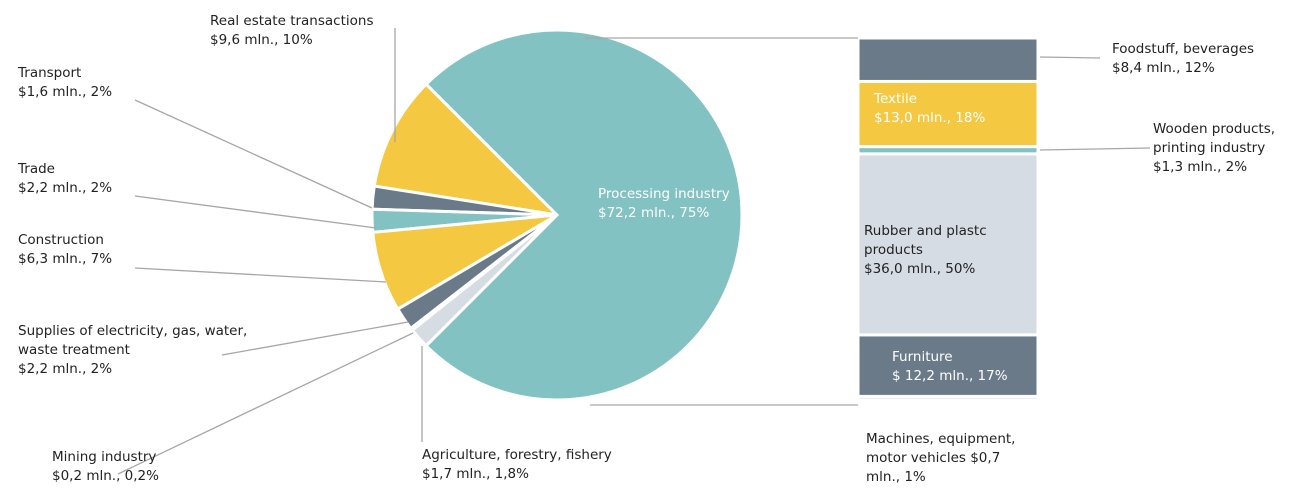 This screenshot has width=1298, height=492. What do you see at coordinates (922, 357) in the screenshot?
I see `category-label: Furniture` at bounding box center [922, 357].